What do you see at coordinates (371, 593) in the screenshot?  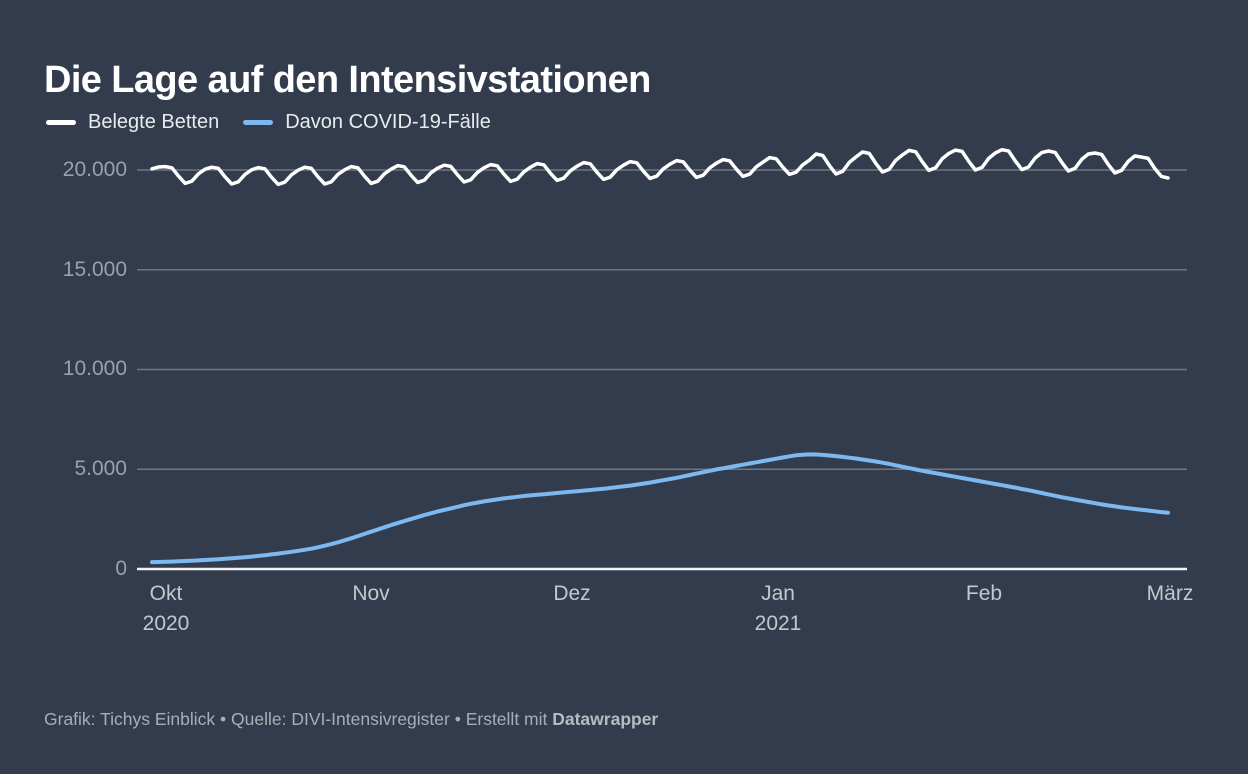 I see `x-axis-label-nov: Nov` at bounding box center [371, 593].